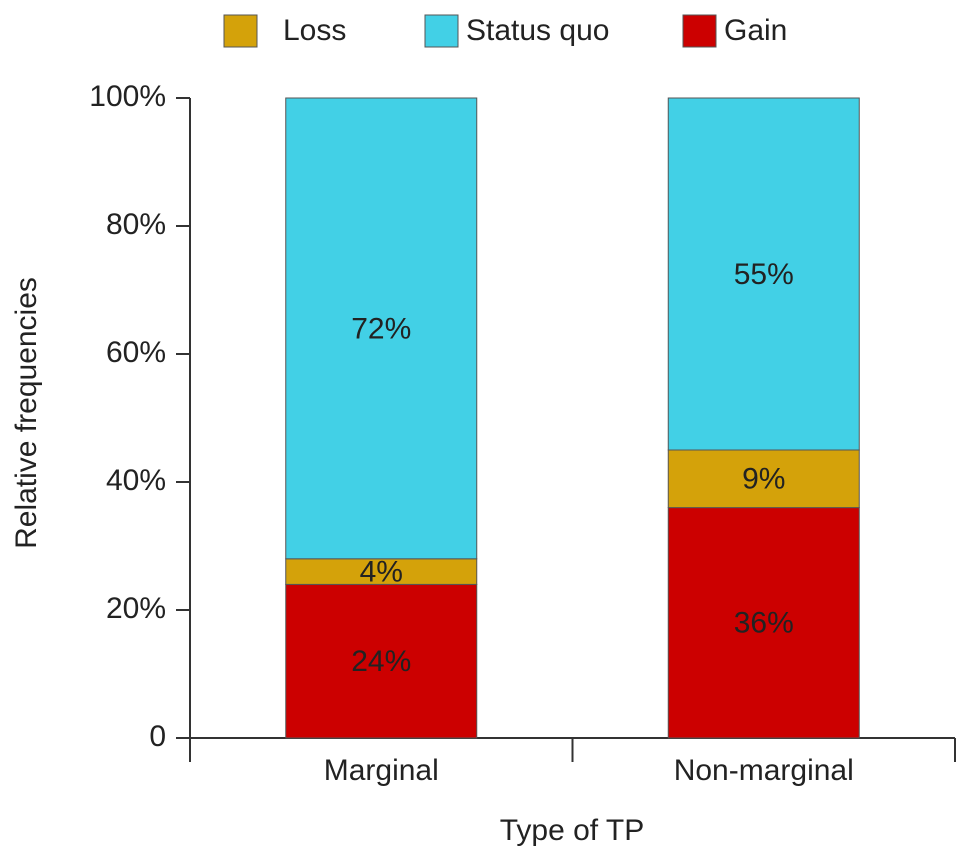  Describe the element at coordinates (136, 608) in the screenshot. I see `y-tick-label: 20%` at that location.